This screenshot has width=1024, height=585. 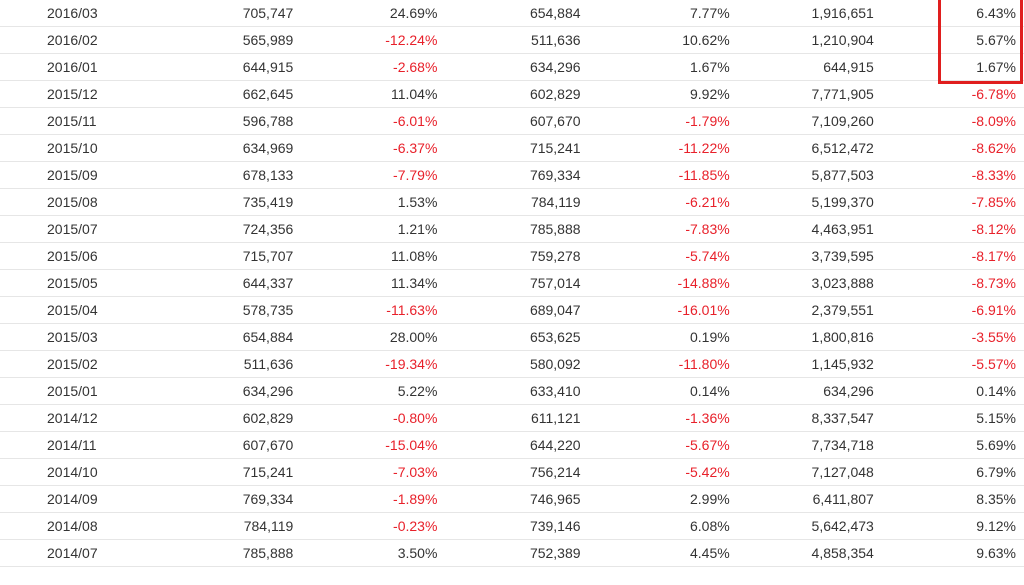 I want to click on cumulative-value-cell: 3,739,595, so click(x=803, y=256).